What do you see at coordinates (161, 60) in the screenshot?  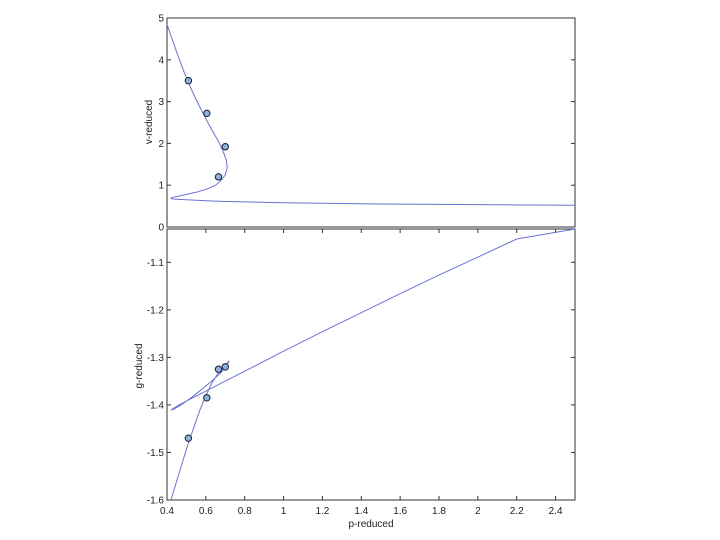 I see `top-y-tick-label: 4` at bounding box center [161, 60].